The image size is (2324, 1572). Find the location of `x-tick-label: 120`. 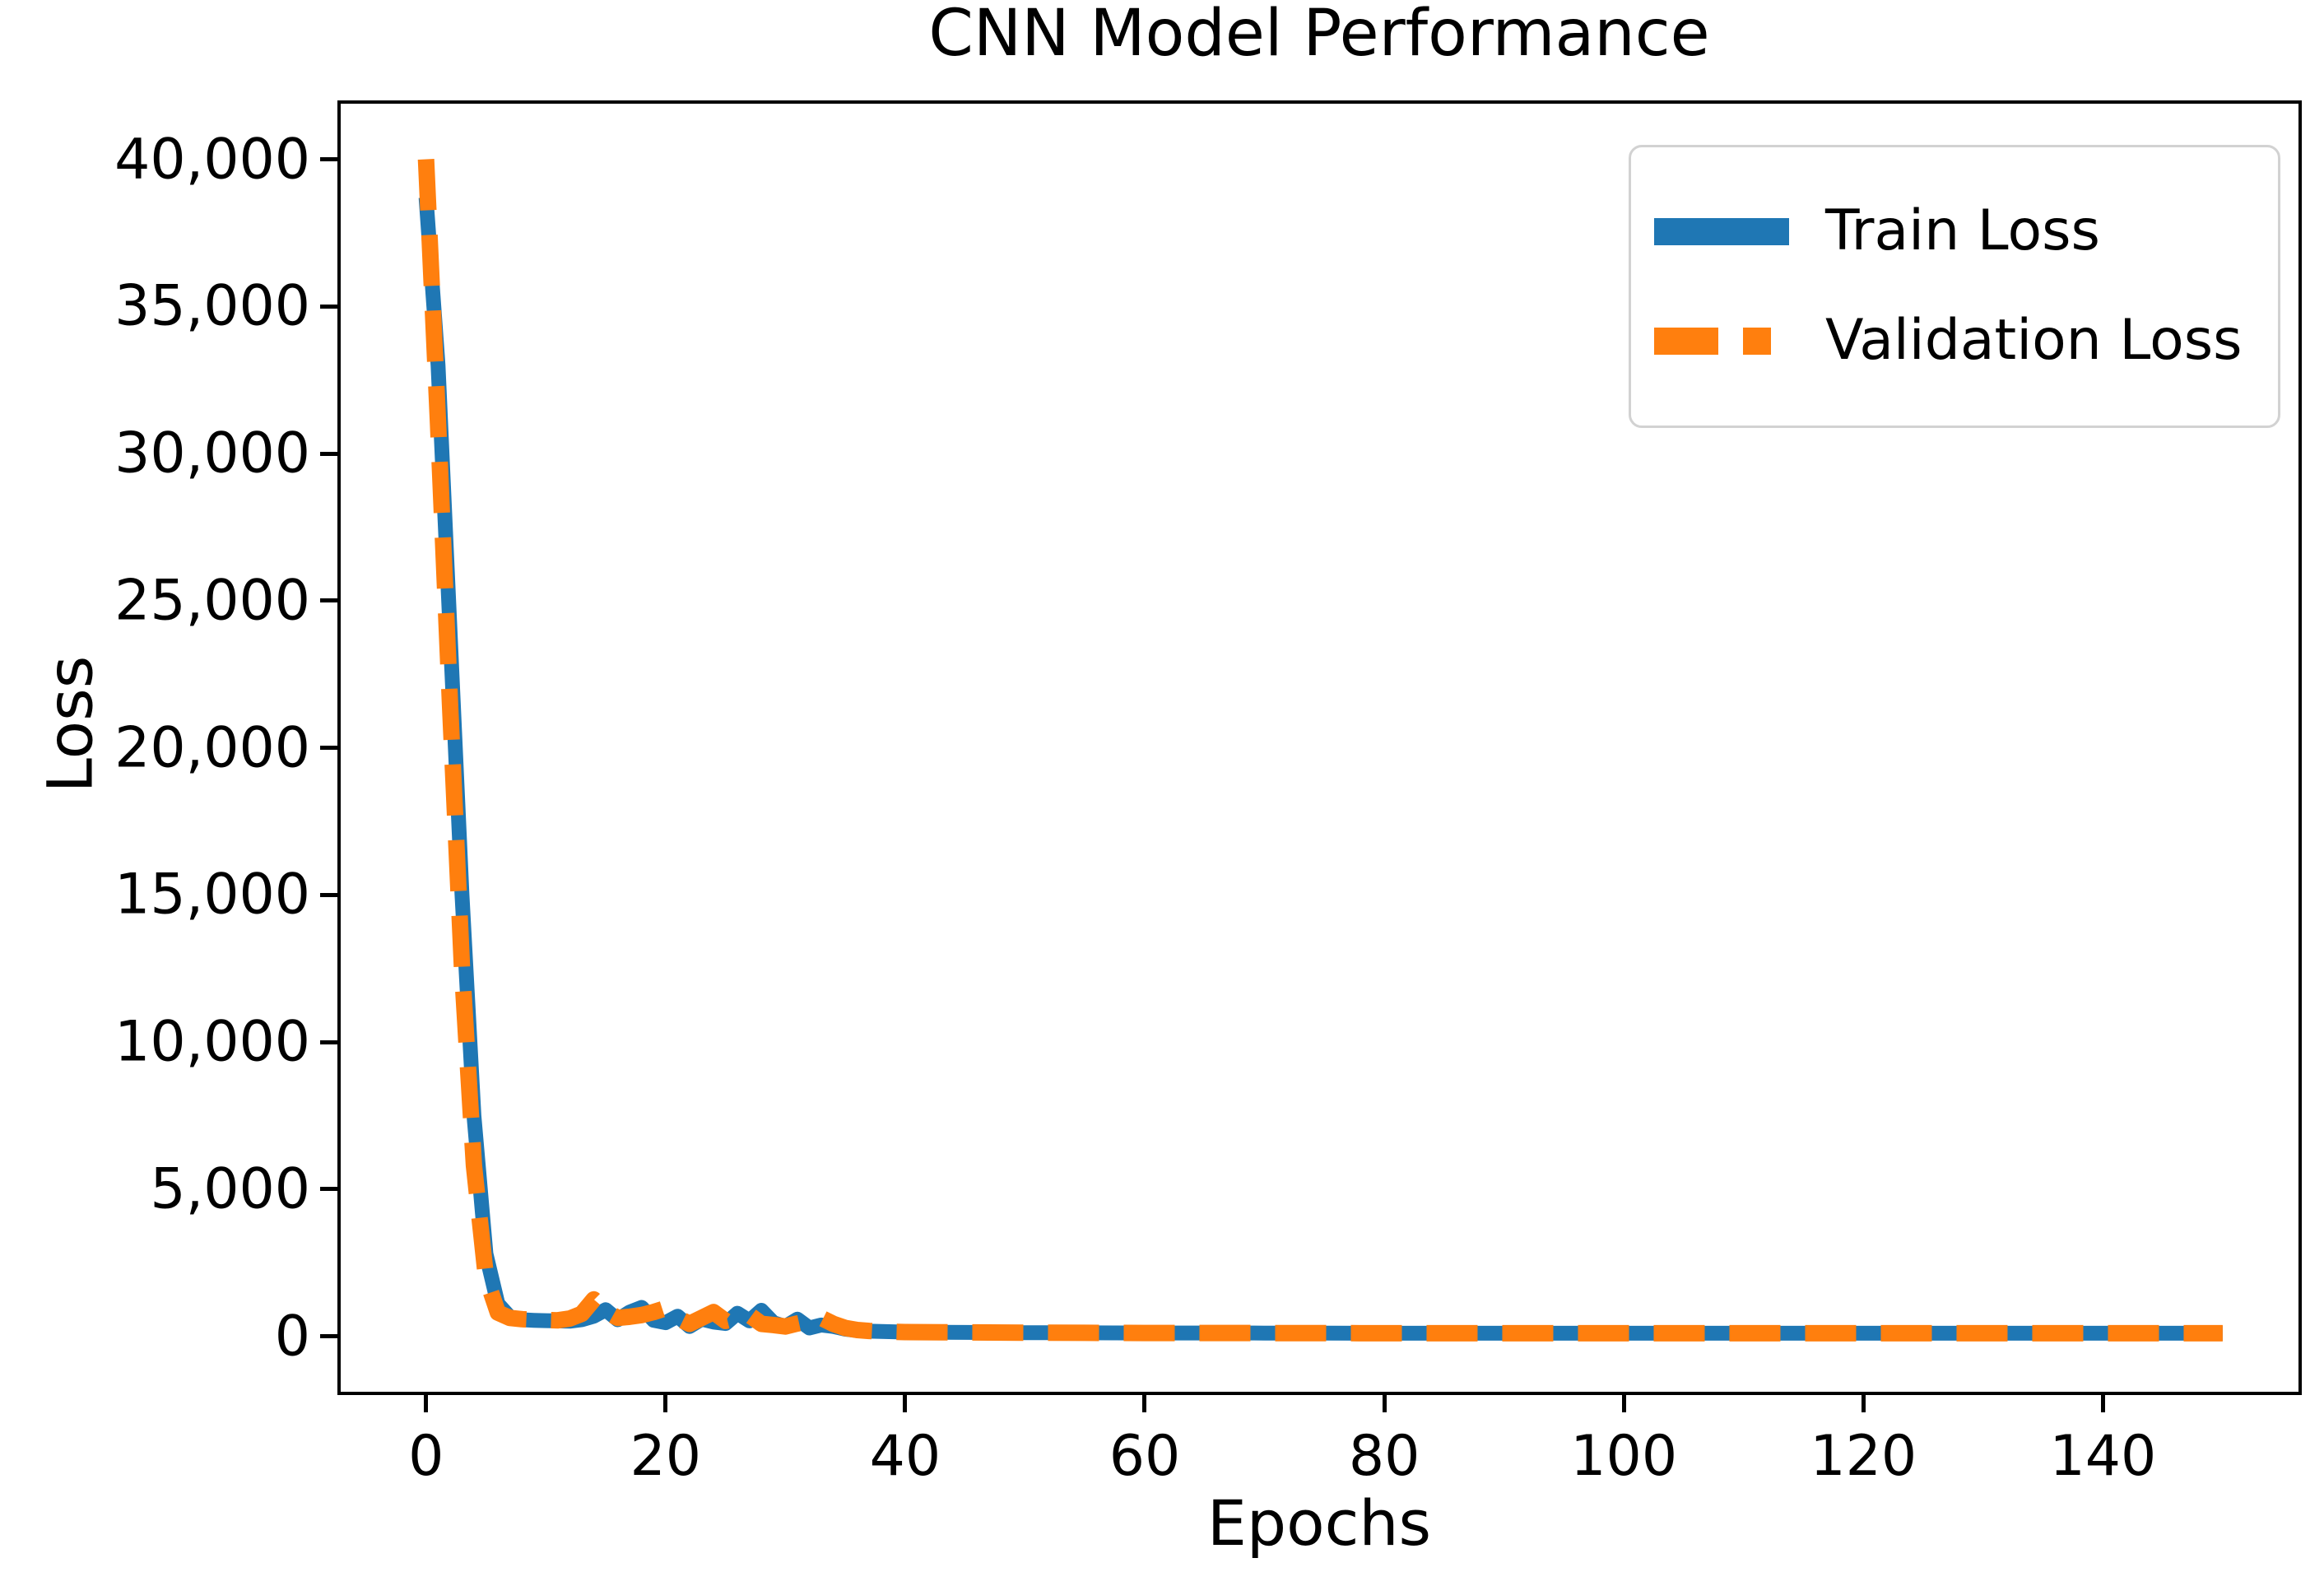

x-tick-label: 120 is located at coordinates (1863, 1456).